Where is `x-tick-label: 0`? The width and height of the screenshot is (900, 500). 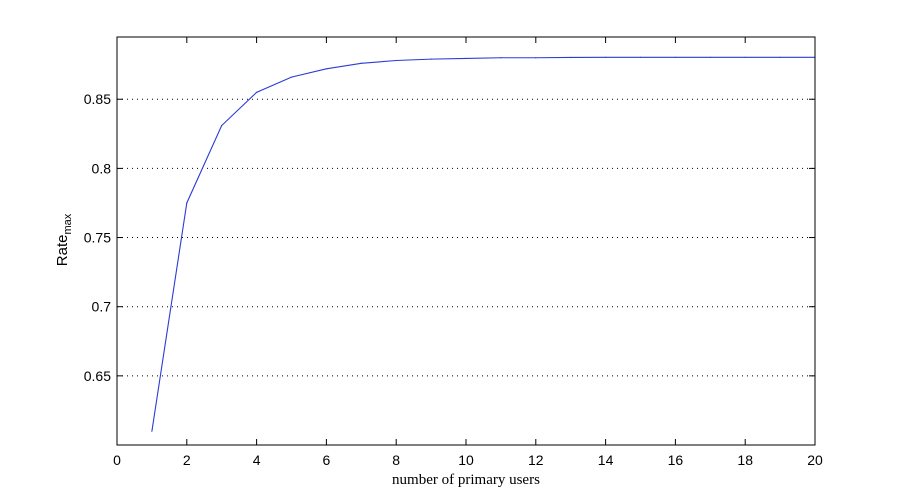 x-tick-label: 0 is located at coordinates (117, 460).